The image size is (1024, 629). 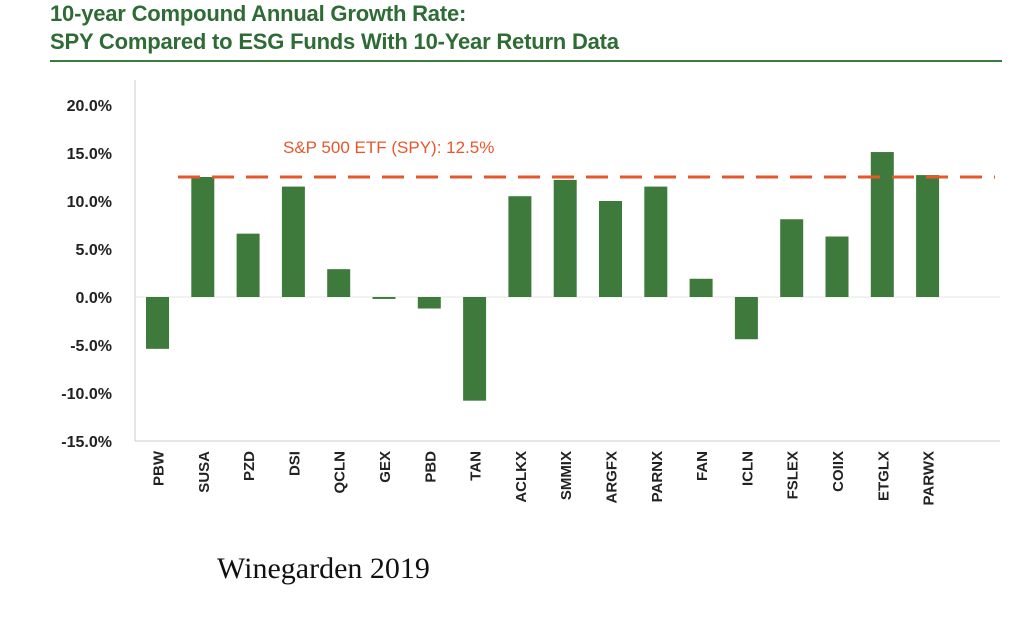 What do you see at coordinates (610, 249) in the screenshot?
I see `bar-argfx` at bounding box center [610, 249].